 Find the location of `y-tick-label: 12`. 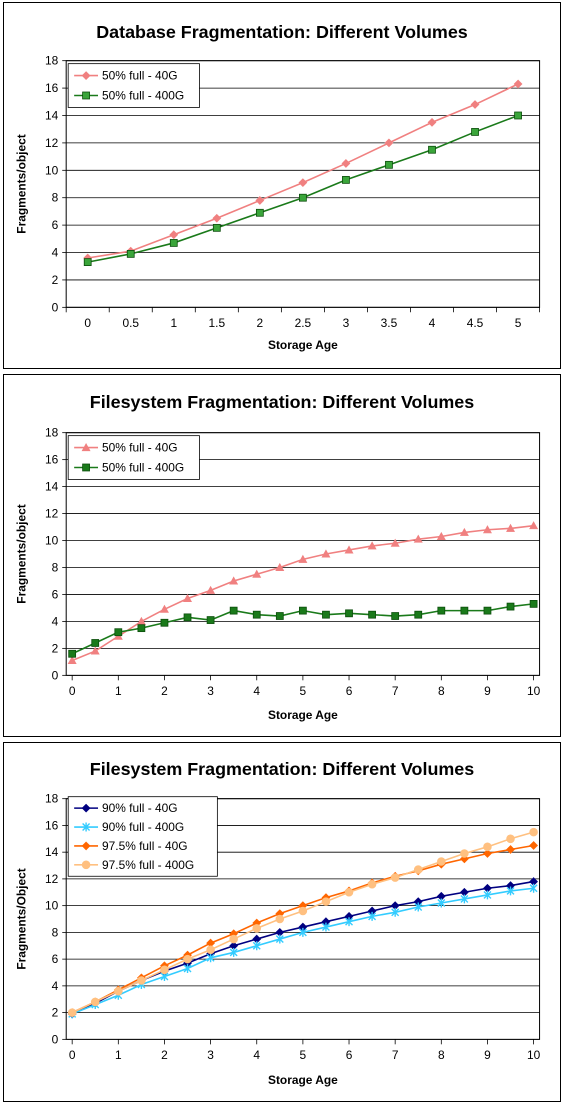

y-tick-label: 12 is located at coordinates (52, 879).